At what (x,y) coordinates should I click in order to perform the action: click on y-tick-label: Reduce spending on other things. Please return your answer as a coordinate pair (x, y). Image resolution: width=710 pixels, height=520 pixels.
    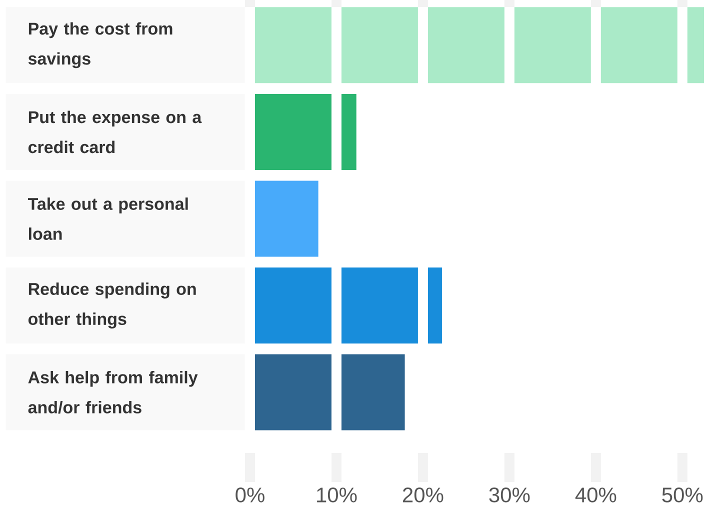
    Looking at the image, I should click on (112, 305).